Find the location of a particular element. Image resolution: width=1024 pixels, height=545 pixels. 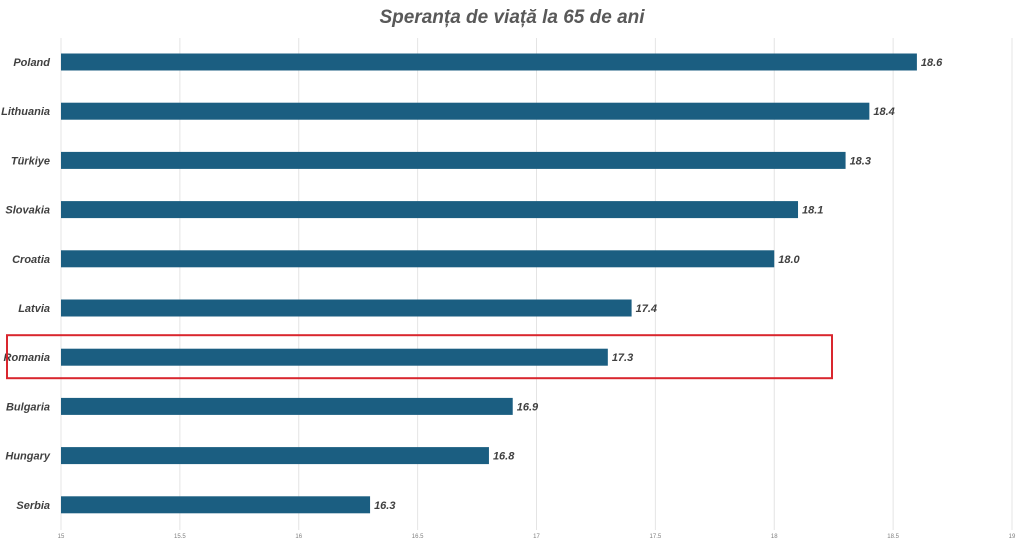

highlight is located at coordinates (419, 357).